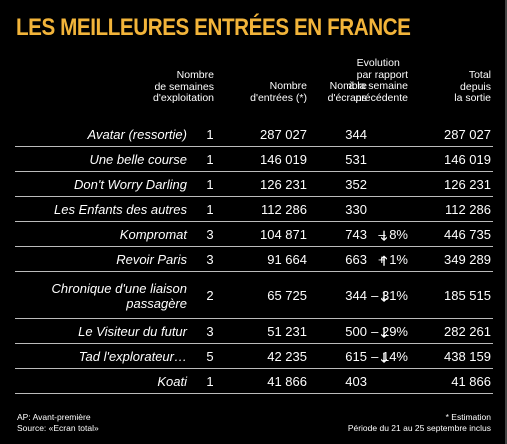 The width and height of the screenshot is (507, 444). I want to click on entries-count: 65 725, so click(287, 295).